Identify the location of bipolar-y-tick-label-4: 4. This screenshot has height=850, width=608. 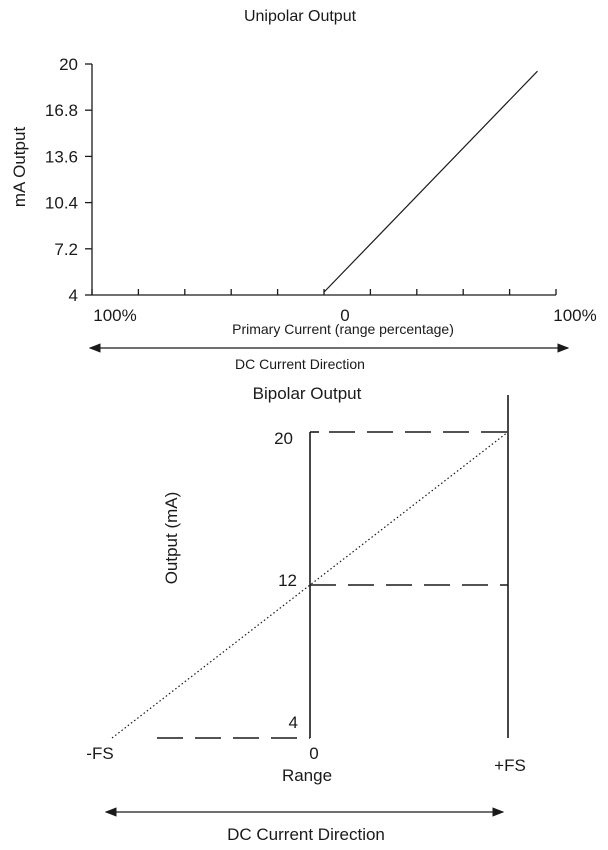
(293, 722).